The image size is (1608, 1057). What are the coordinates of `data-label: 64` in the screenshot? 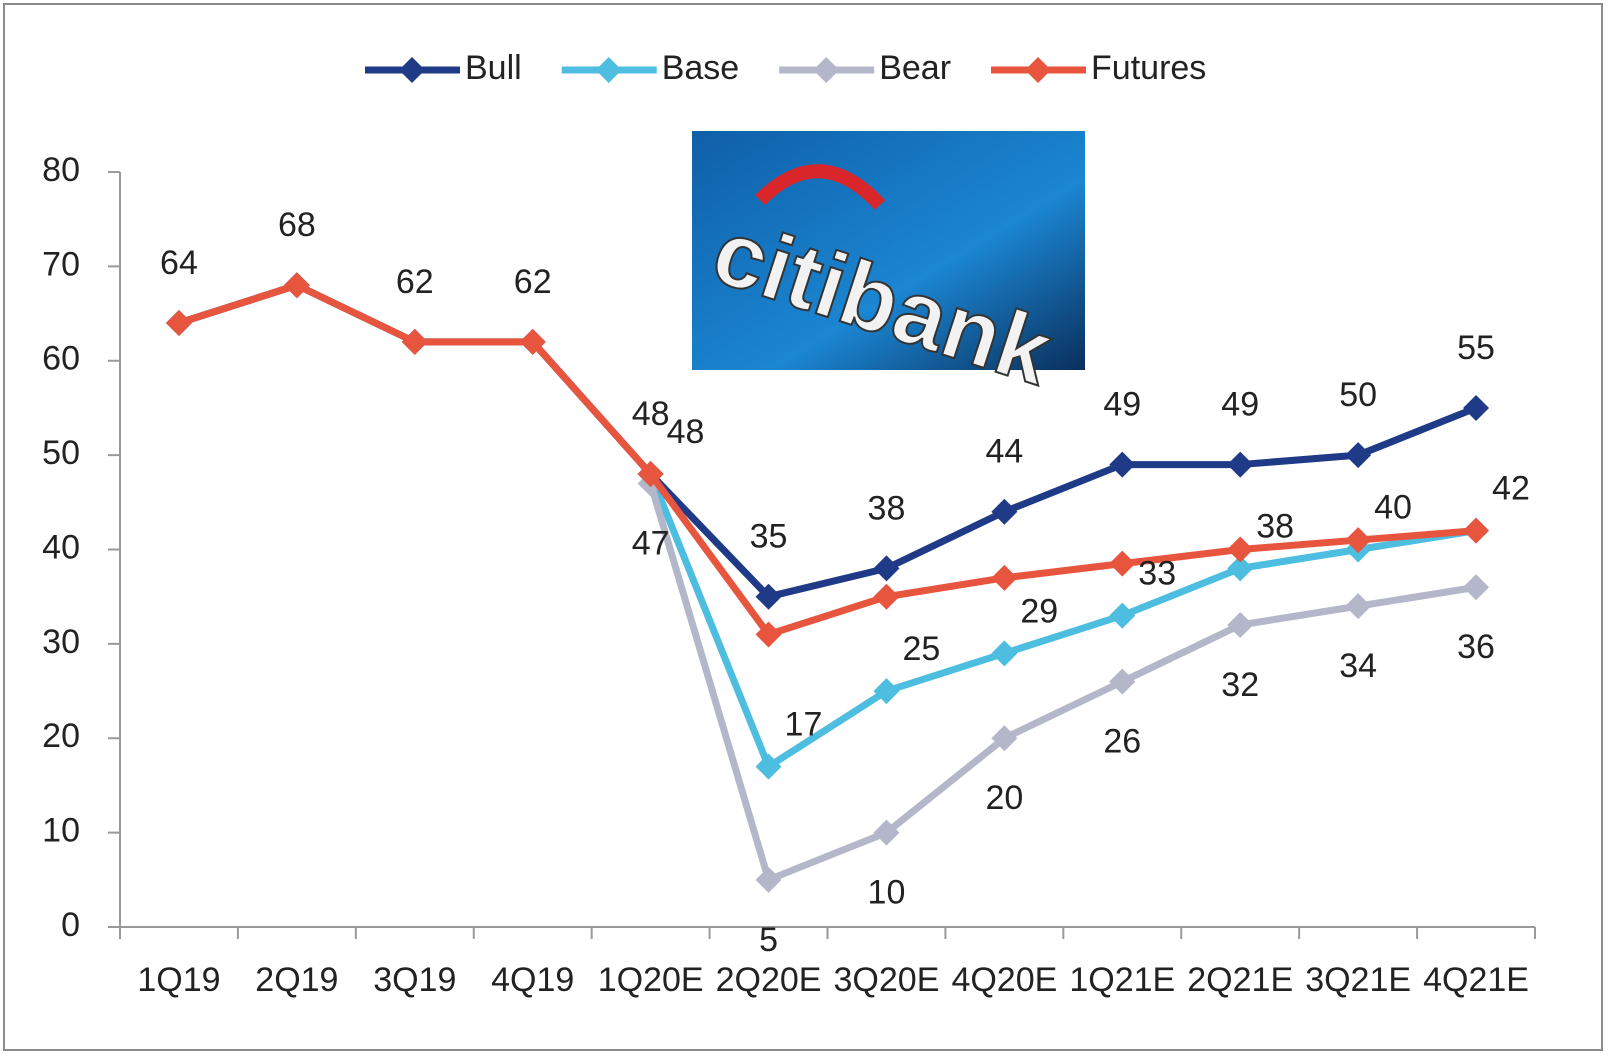 It's located at (179, 263).